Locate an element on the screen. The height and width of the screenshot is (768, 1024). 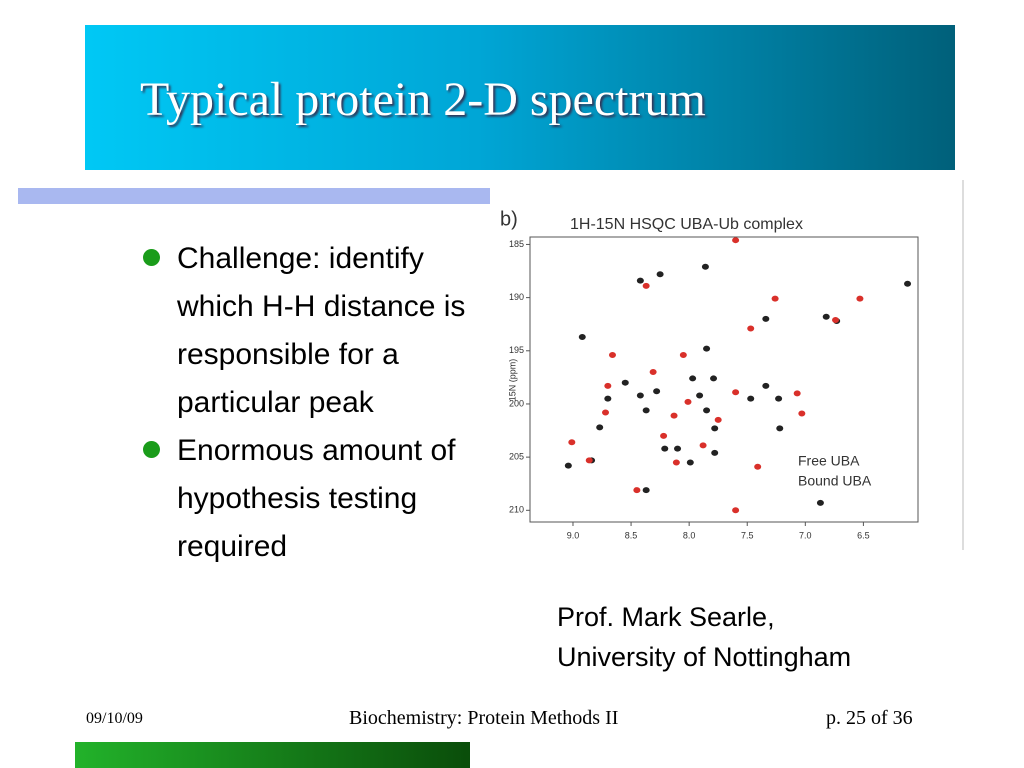
chart-title: 1H-15N HSQC UBA-Ub complex is located at coordinates (686, 224).